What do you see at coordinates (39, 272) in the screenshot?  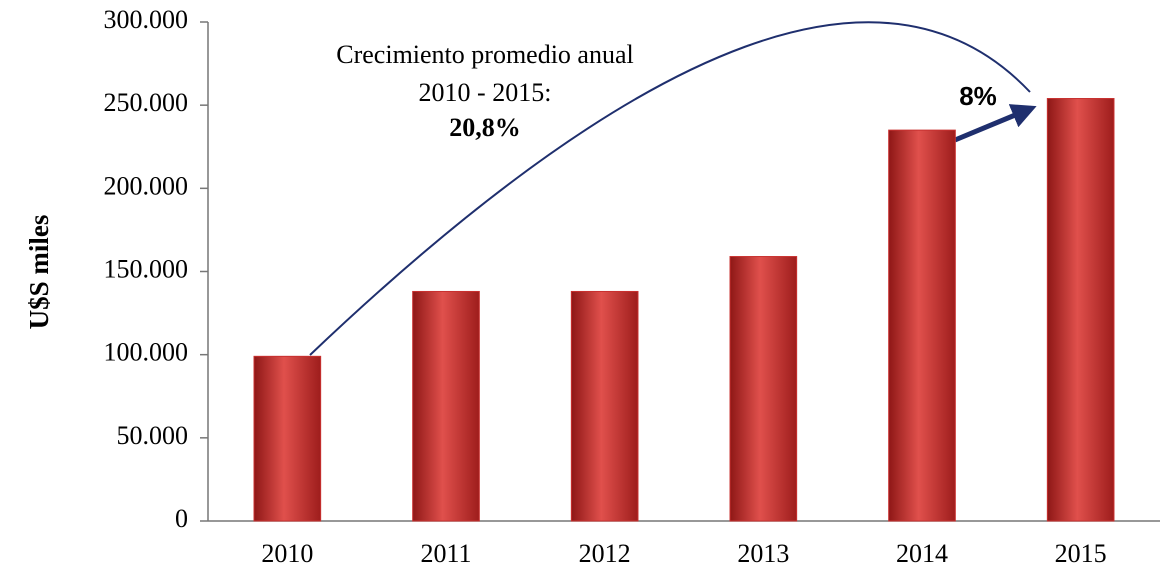 I see `y-axis-label: U$S miles` at bounding box center [39, 272].